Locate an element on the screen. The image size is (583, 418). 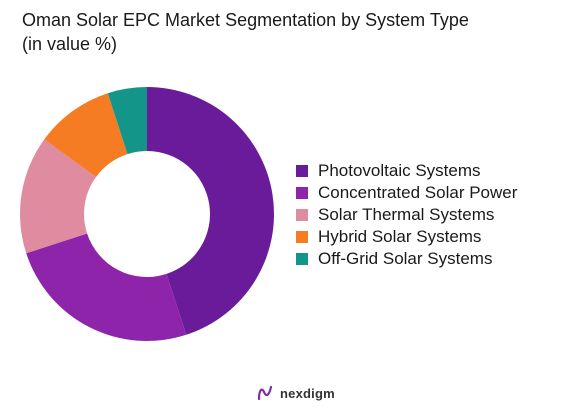
slice-hybrid-solar-systems is located at coordinates (86, 135).